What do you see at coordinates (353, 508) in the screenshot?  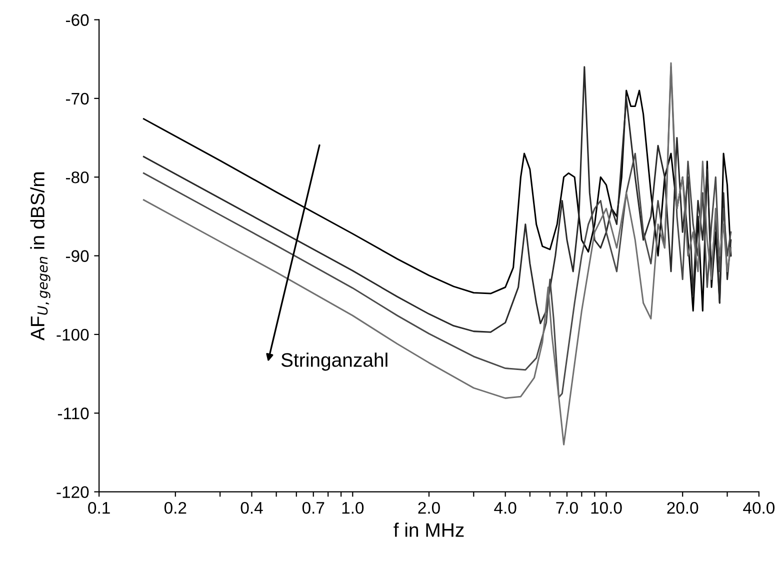 I see `x-tick-label: 1.0` at bounding box center [353, 508].